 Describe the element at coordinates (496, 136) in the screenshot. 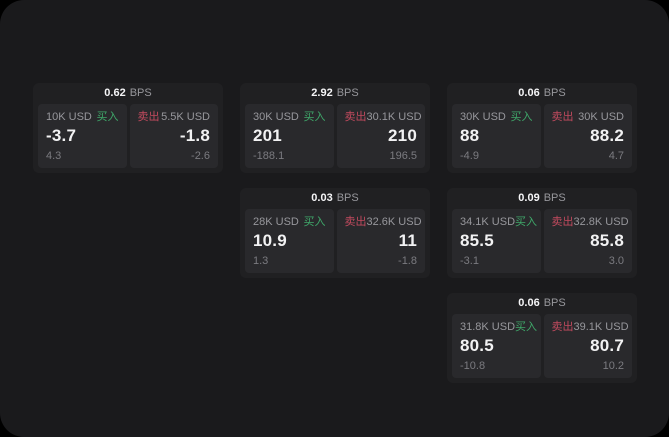

I see `buy-panel: 30K USD 买入 88 -4.9` at that location.